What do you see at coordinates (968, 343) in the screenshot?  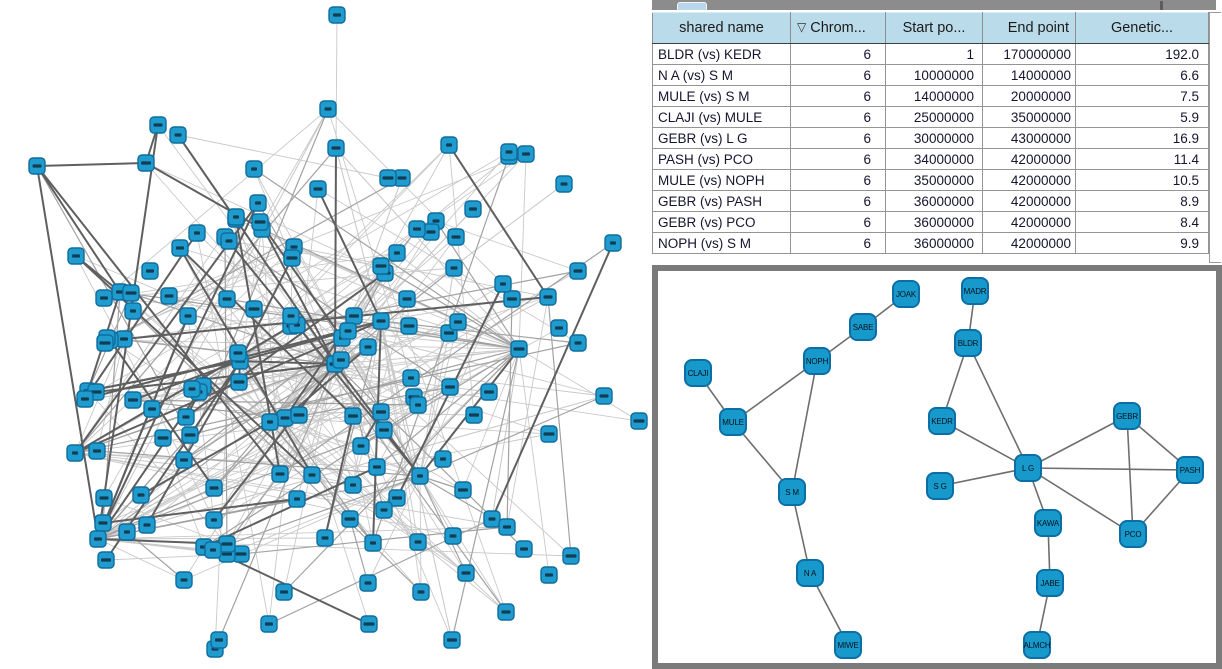 I see `detail-node-bldr: BLDR` at bounding box center [968, 343].